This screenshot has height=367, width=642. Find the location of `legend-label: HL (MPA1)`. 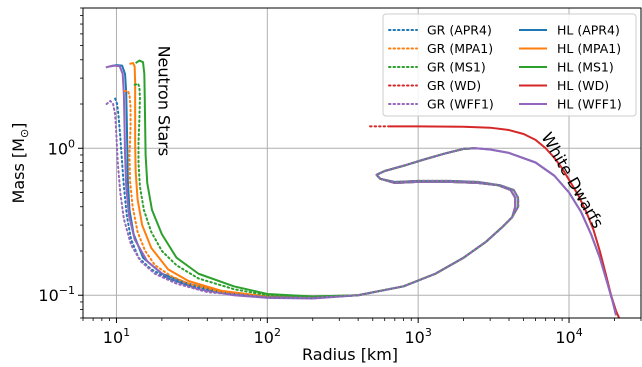

legend-label: HL (MPA1) is located at coordinates (589, 48).